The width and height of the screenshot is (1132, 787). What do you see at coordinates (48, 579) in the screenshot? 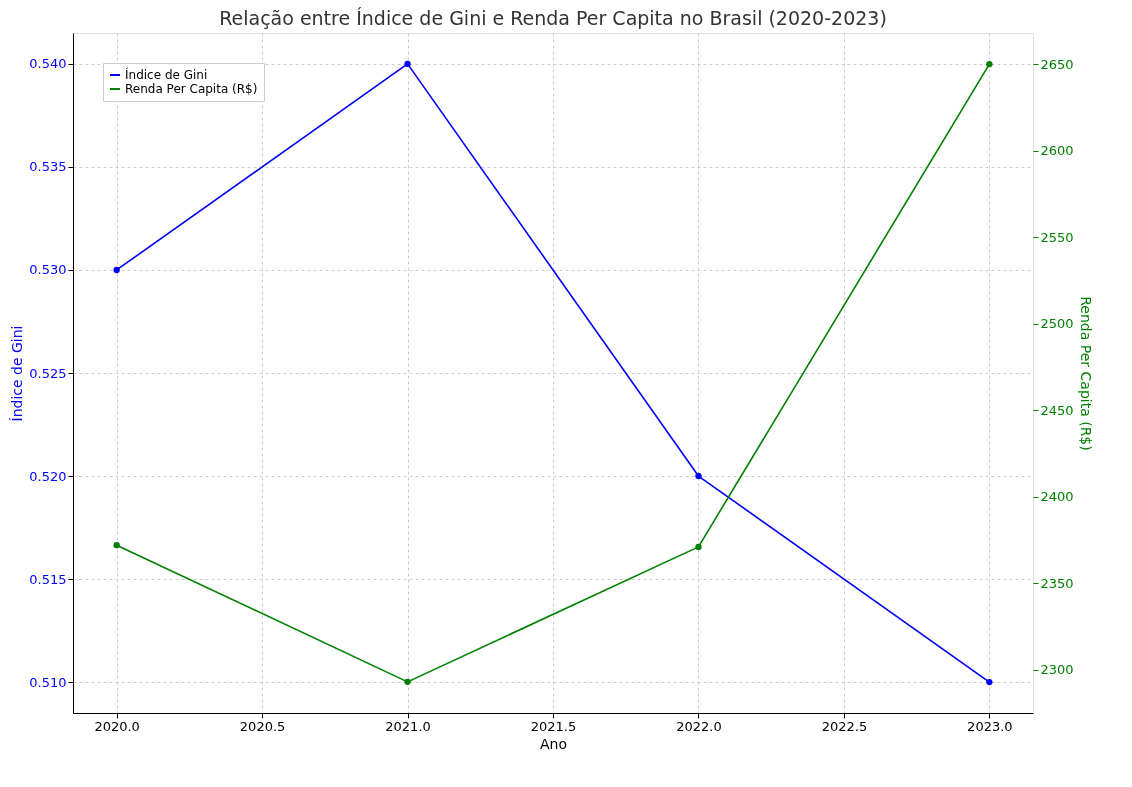
I see `y-tick-label: 0.515` at bounding box center [48, 579].